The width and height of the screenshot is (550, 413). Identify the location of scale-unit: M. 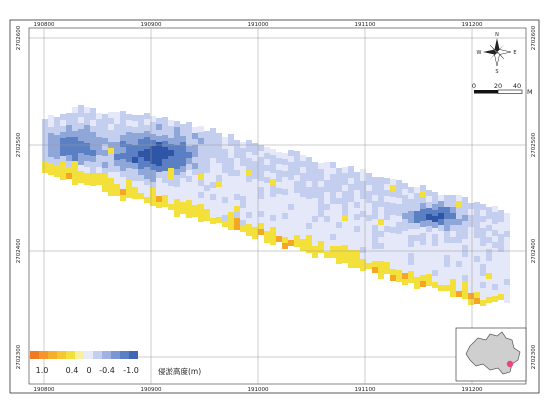
(530, 92).